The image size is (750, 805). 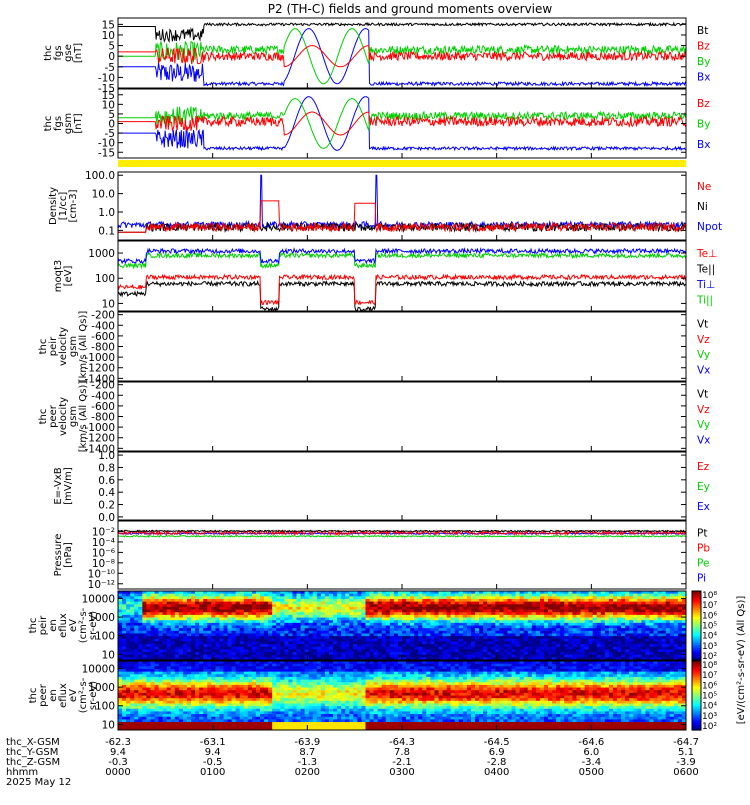 What do you see at coordinates (703, 564) in the screenshot?
I see `legend-Pe: Pe` at bounding box center [703, 564].